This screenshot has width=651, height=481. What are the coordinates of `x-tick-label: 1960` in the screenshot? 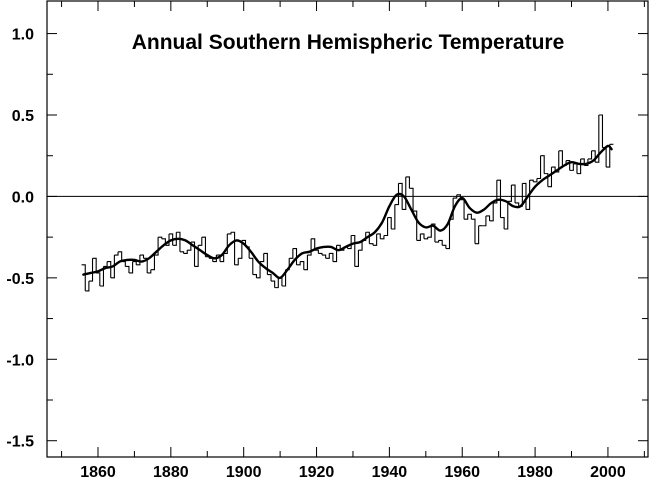 It's located at (462, 472).